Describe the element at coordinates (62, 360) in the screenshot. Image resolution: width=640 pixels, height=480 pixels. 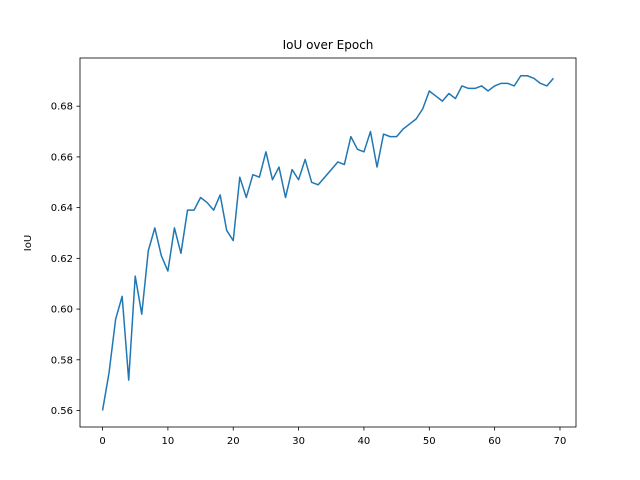
I see `y-tick-label: 0.58` at that location.